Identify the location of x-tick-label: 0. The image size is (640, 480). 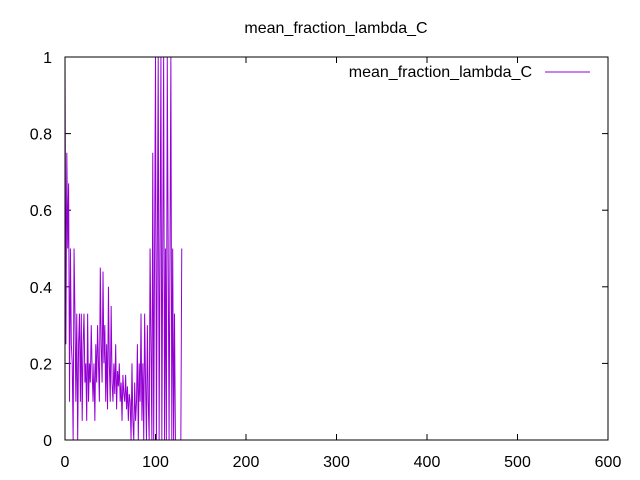
(65, 462).